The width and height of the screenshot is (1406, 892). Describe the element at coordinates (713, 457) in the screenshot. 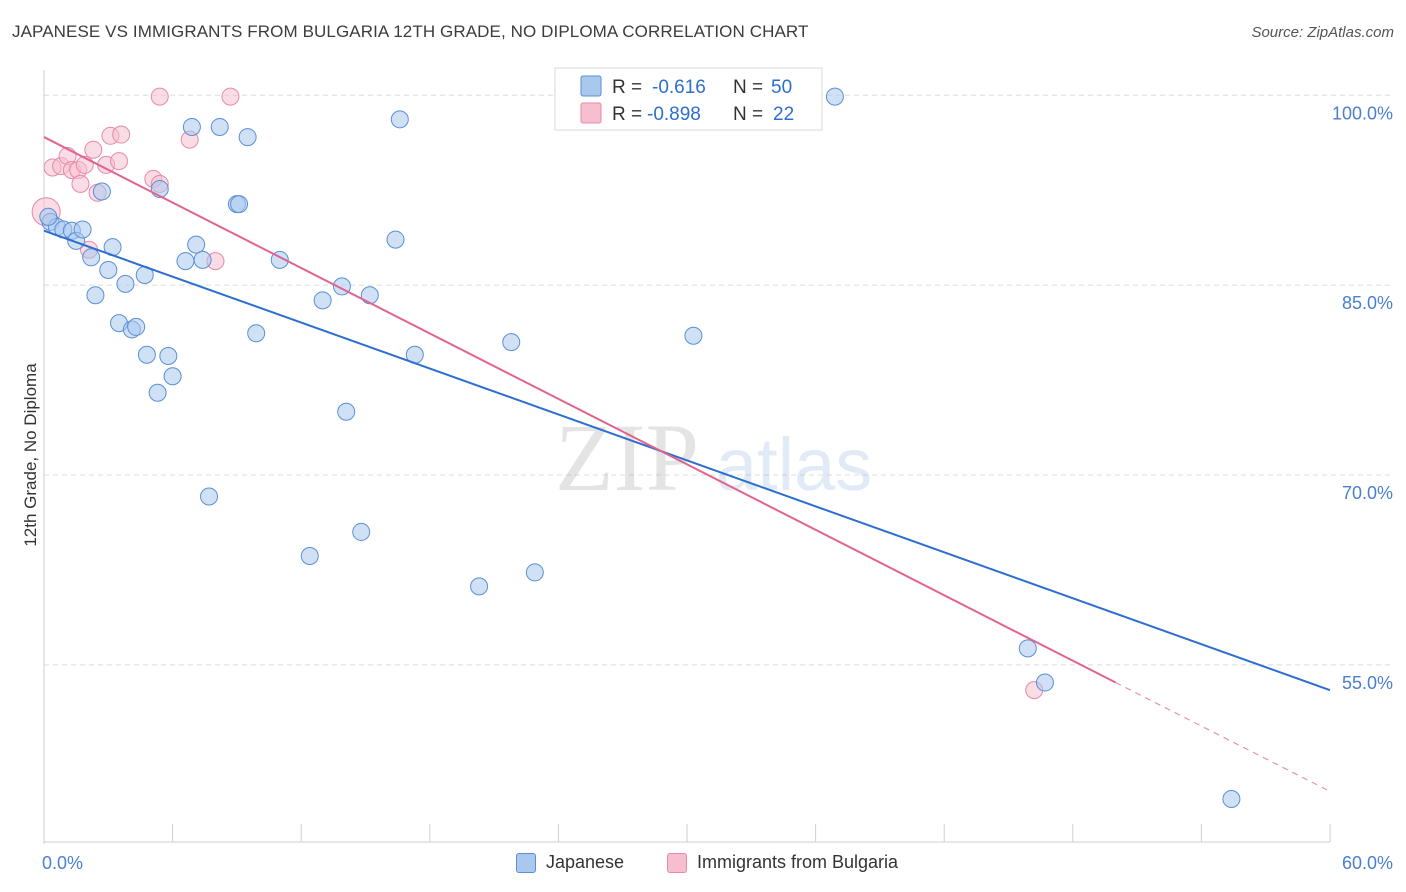

I see `watermark: ZIP atlas` at that location.